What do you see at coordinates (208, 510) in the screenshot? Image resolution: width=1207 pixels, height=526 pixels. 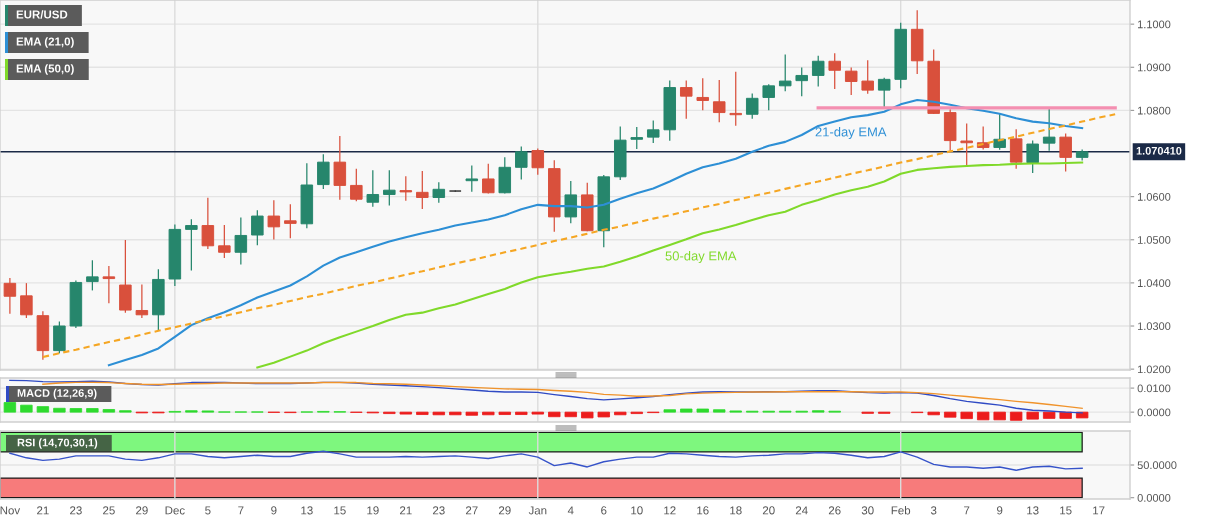 I see `x-tick-label: 5` at bounding box center [208, 510].